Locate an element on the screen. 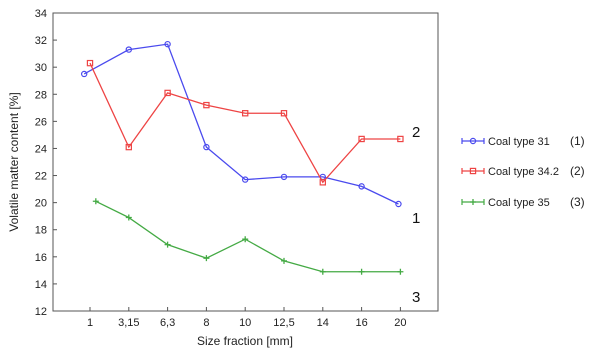  legend-item: Coal type 35 (3) is located at coordinates (523, 202).